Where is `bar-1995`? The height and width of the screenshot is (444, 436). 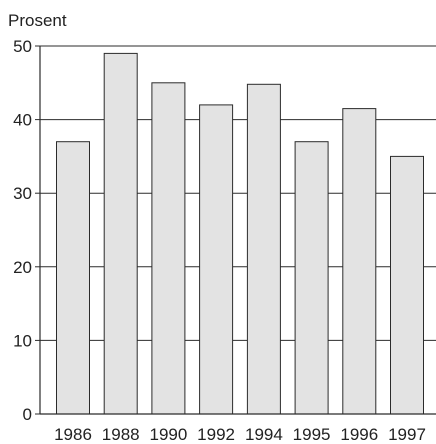
bar-1995 is located at coordinates (311, 278).